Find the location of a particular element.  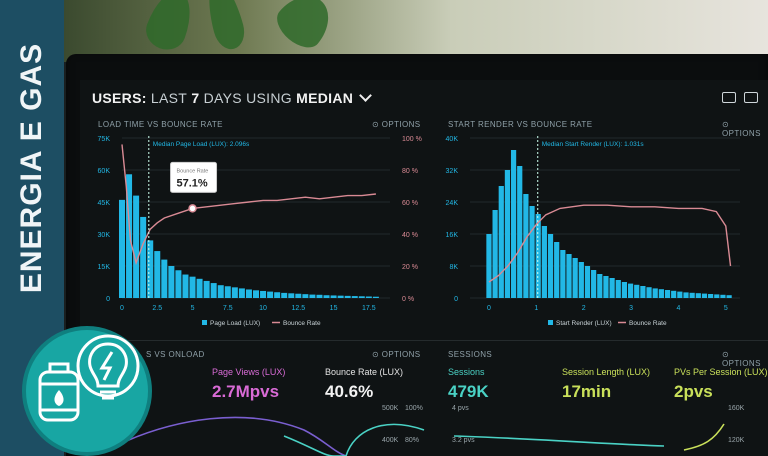

y-left-tick: 16K is located at coordinates (452, 235).